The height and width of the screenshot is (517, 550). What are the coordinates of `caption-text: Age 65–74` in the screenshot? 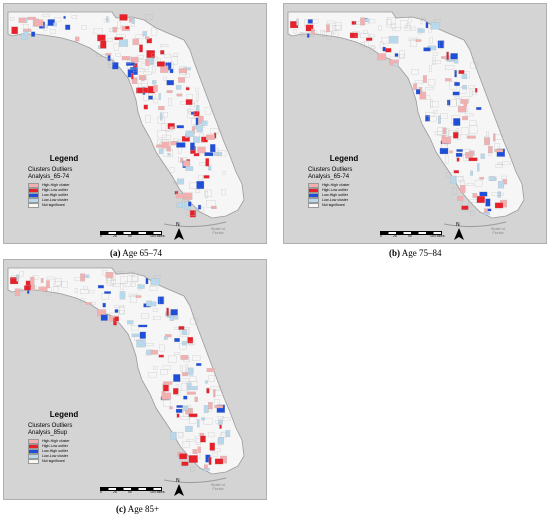 It's located at (142, 253).